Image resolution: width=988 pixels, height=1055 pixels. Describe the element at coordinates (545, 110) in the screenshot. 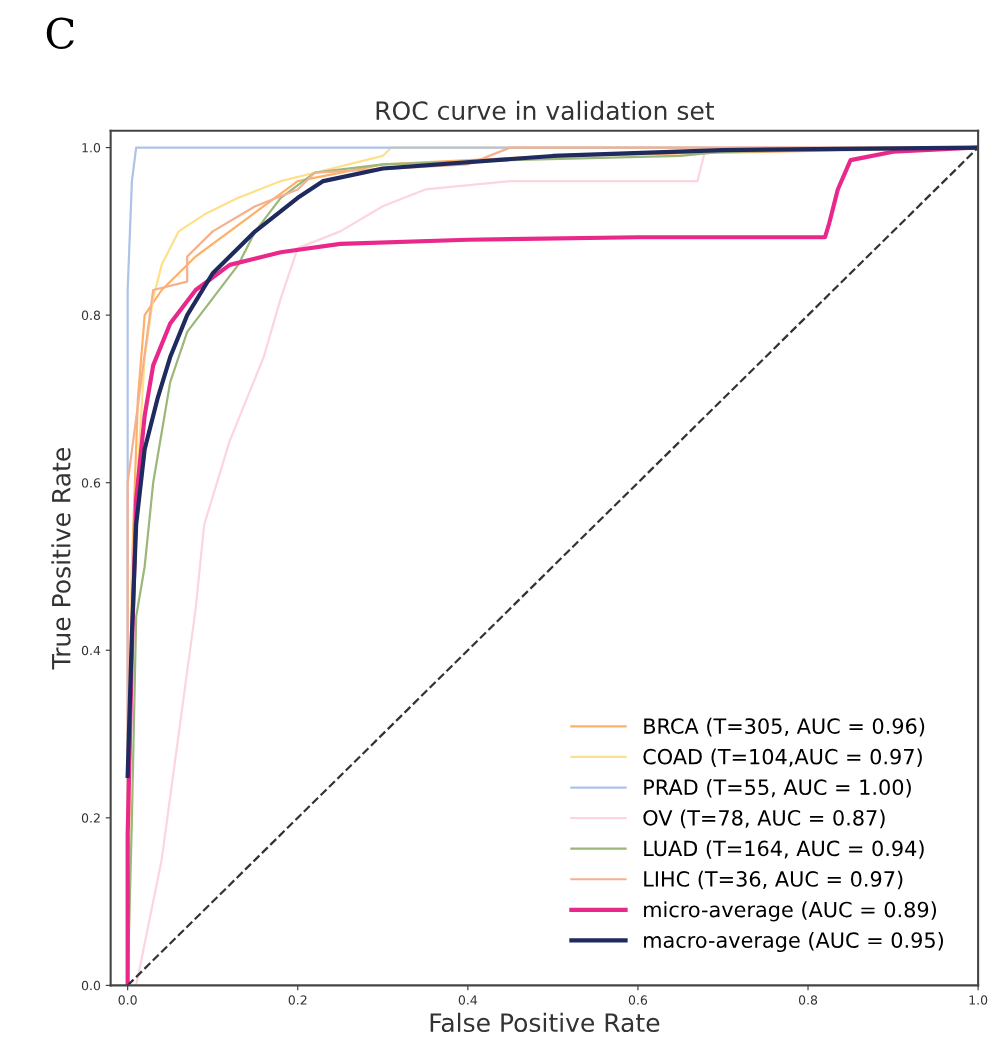

I see `chart-title: ROC curve in validation set` at that location.